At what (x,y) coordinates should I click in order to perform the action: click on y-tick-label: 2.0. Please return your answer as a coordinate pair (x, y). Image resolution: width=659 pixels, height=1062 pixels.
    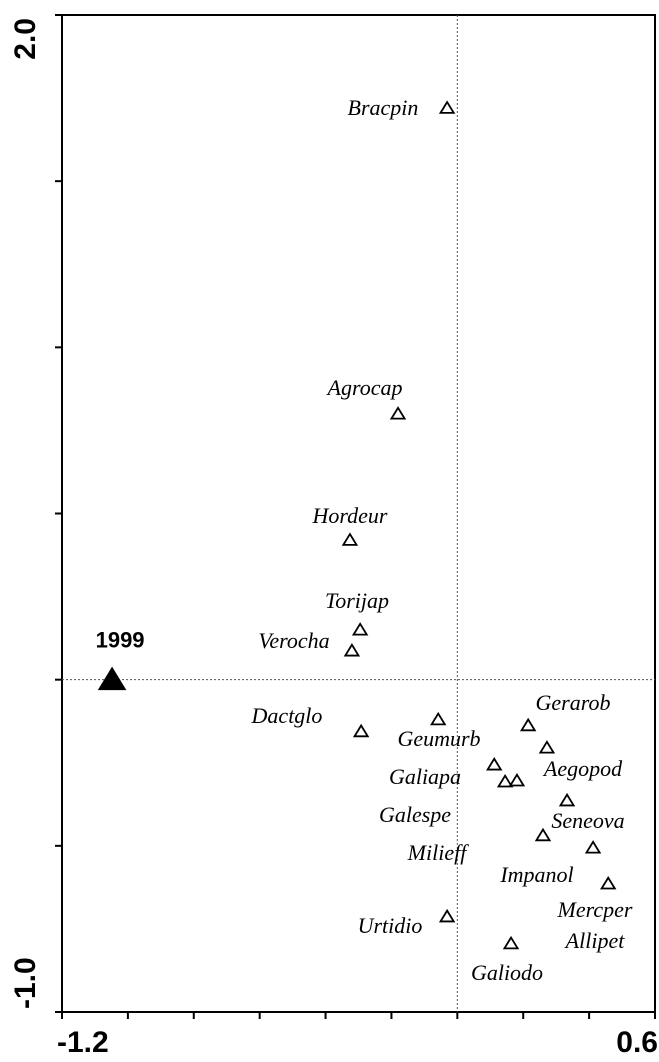
    Looking at the image, I should click on (25, 39).